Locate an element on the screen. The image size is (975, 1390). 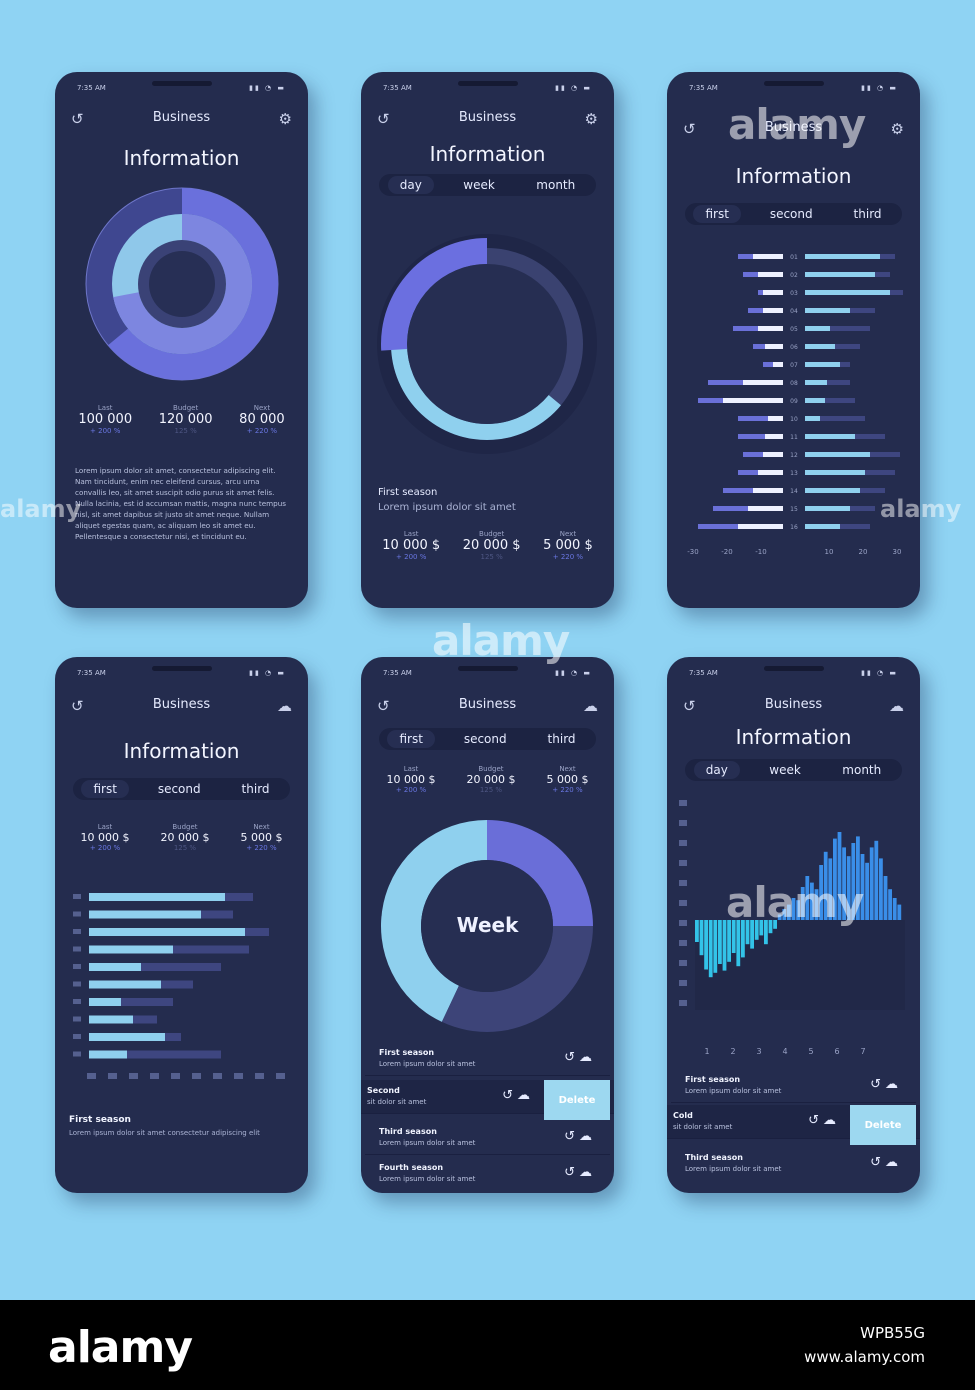
status-icons: ▮▮ ◔ ▬ is located at coordinates (267, 88).